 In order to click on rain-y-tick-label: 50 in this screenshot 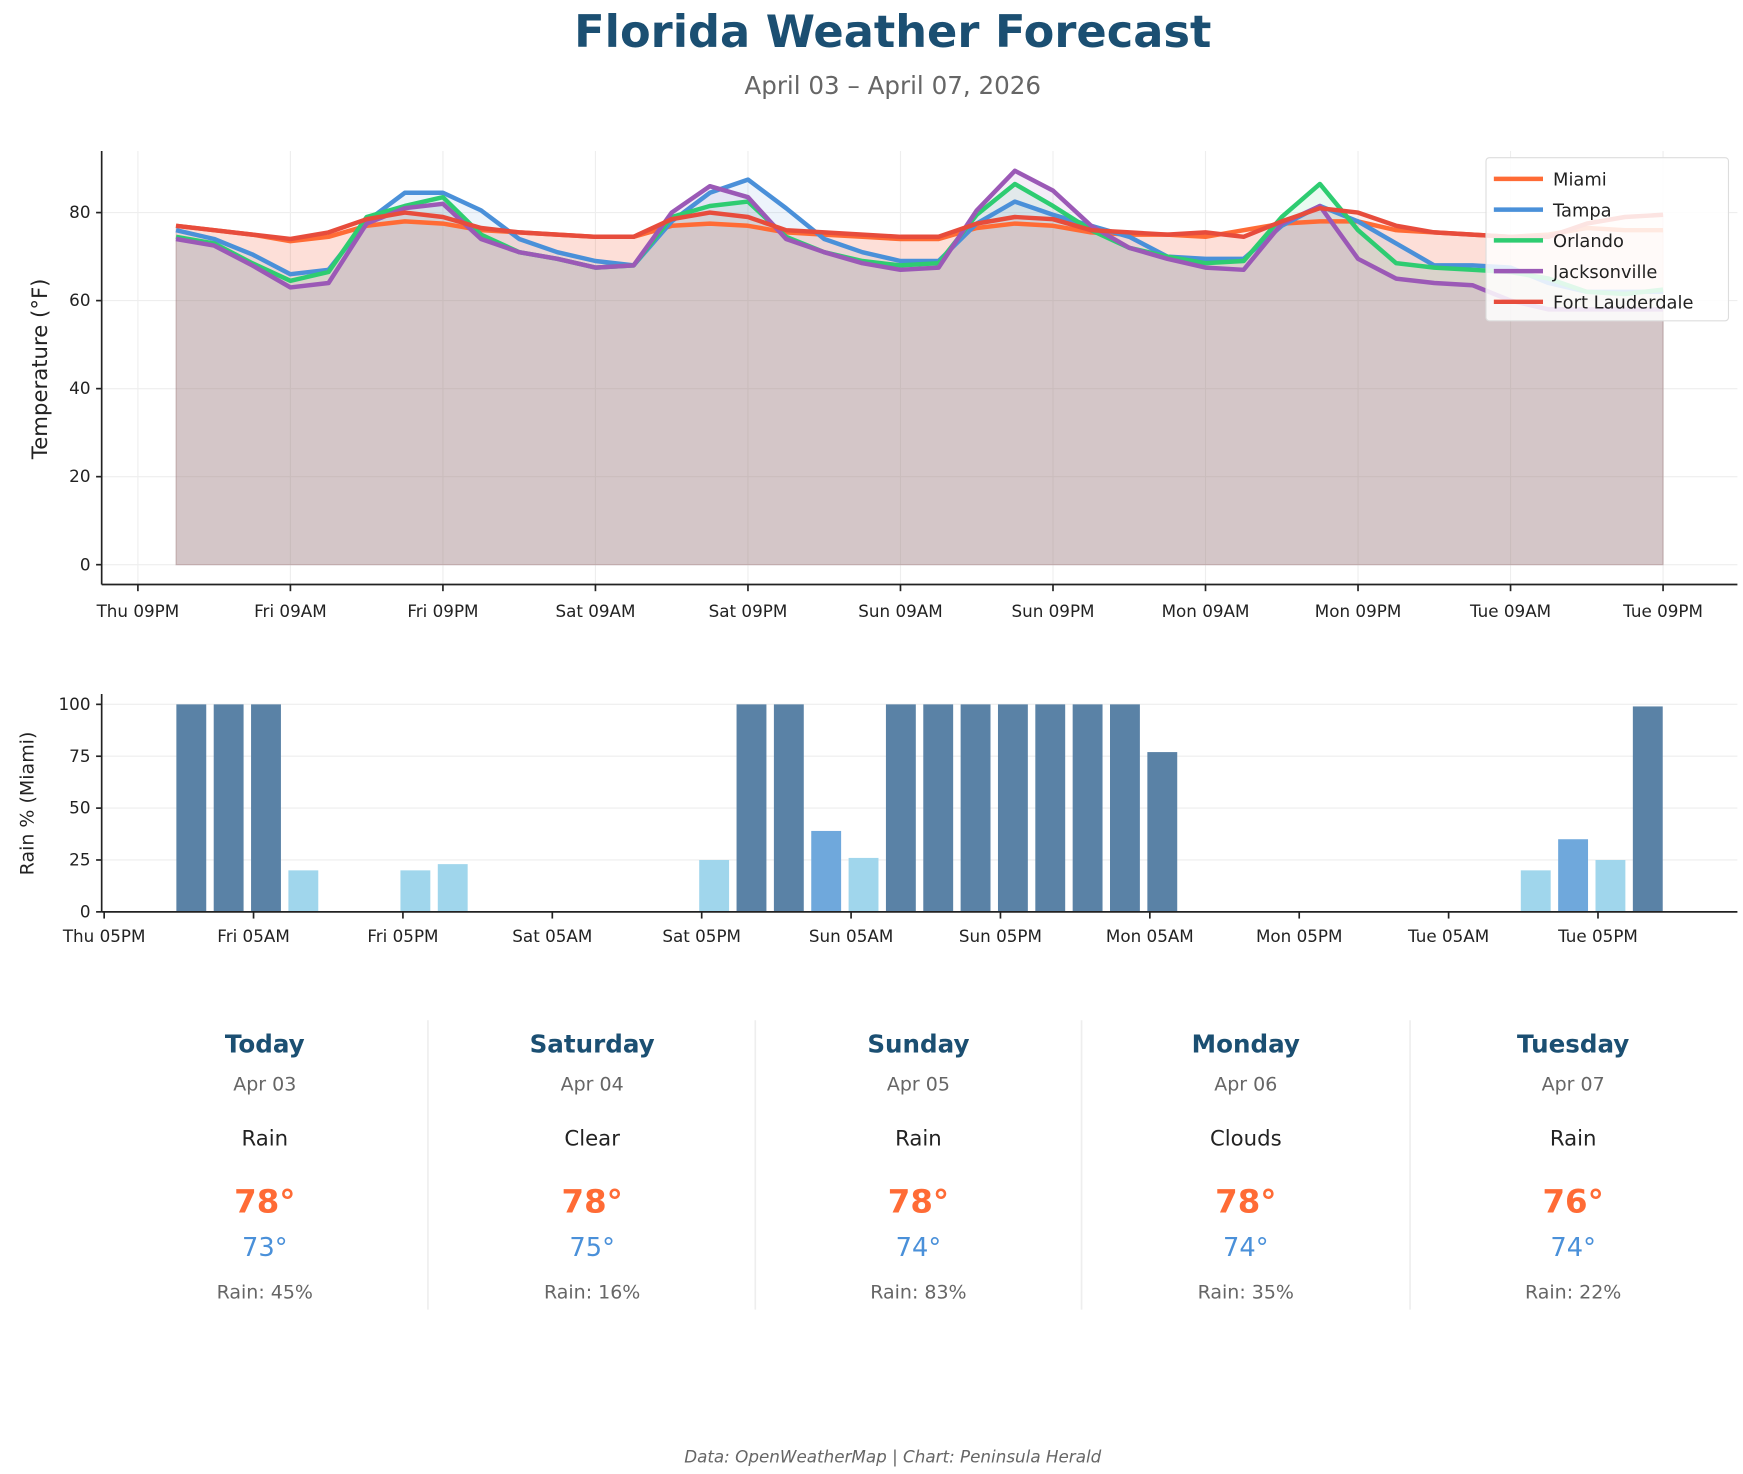, I will do `click(79, 808)`.